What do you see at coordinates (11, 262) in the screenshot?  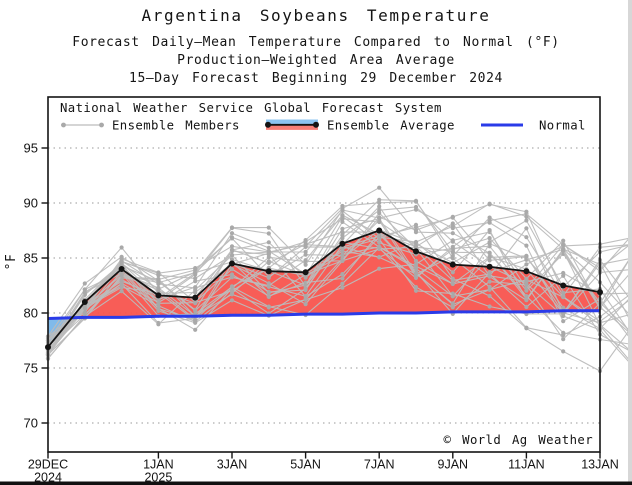 I see `y-axis-unit-label: °F` at bounding box center [11, 262].